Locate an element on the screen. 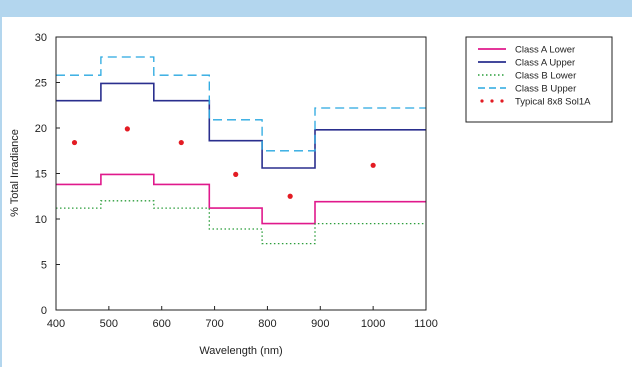 The width and height of the screenshot is (632, 367). y-axis-title: % Total Irradiance is located at coordinates (15, 173).